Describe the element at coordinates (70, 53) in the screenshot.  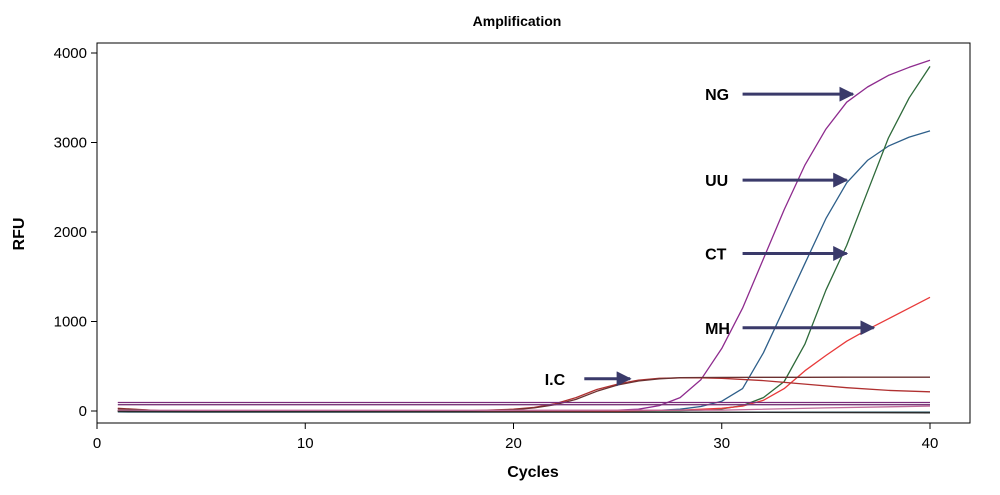
I see `y-tick-label: 4000` at that location.